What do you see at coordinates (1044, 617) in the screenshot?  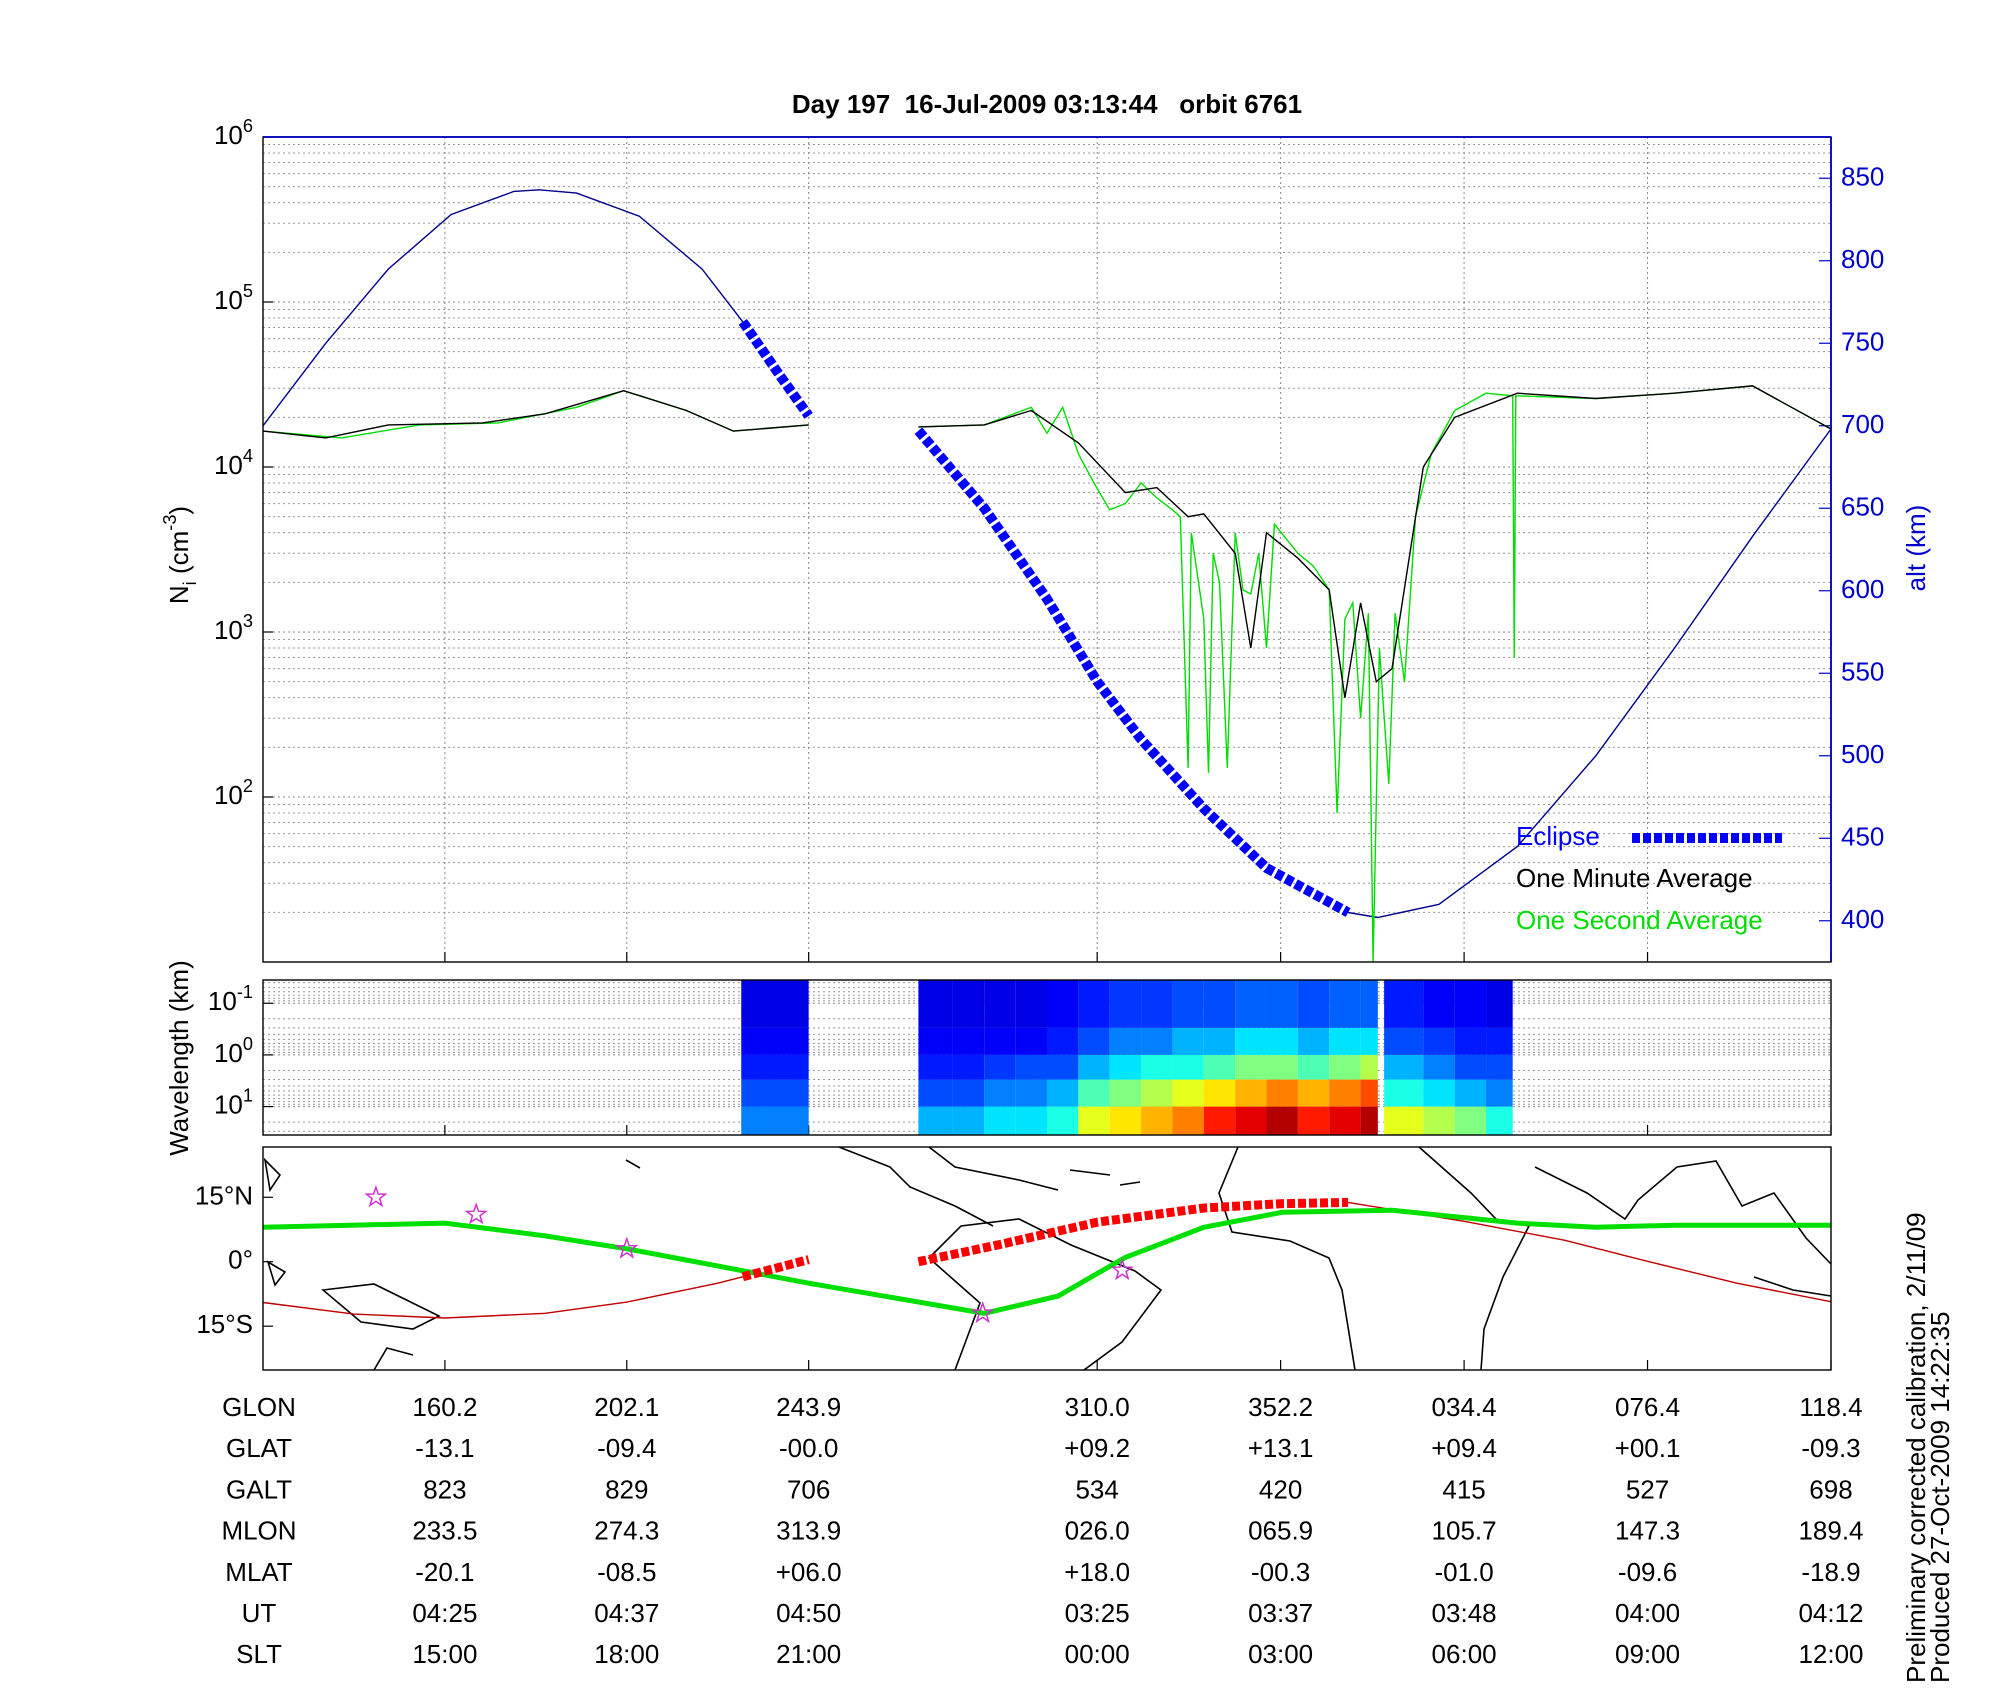 I see `dashed-line` at bounding box center [1044, 617].